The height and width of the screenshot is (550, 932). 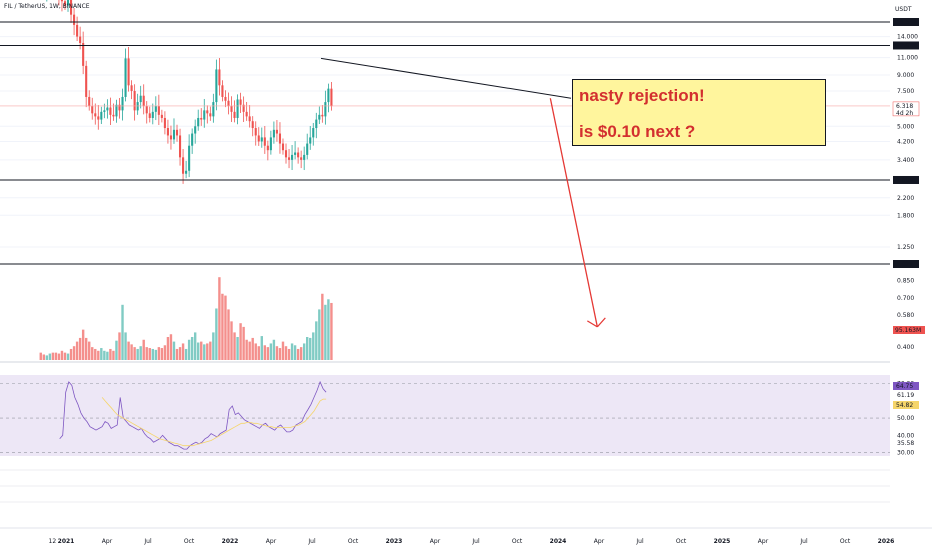 What do you see at coordinates (186, 318) in the screenshot?
I see `volume-bars` at bounding box center [186, 318].